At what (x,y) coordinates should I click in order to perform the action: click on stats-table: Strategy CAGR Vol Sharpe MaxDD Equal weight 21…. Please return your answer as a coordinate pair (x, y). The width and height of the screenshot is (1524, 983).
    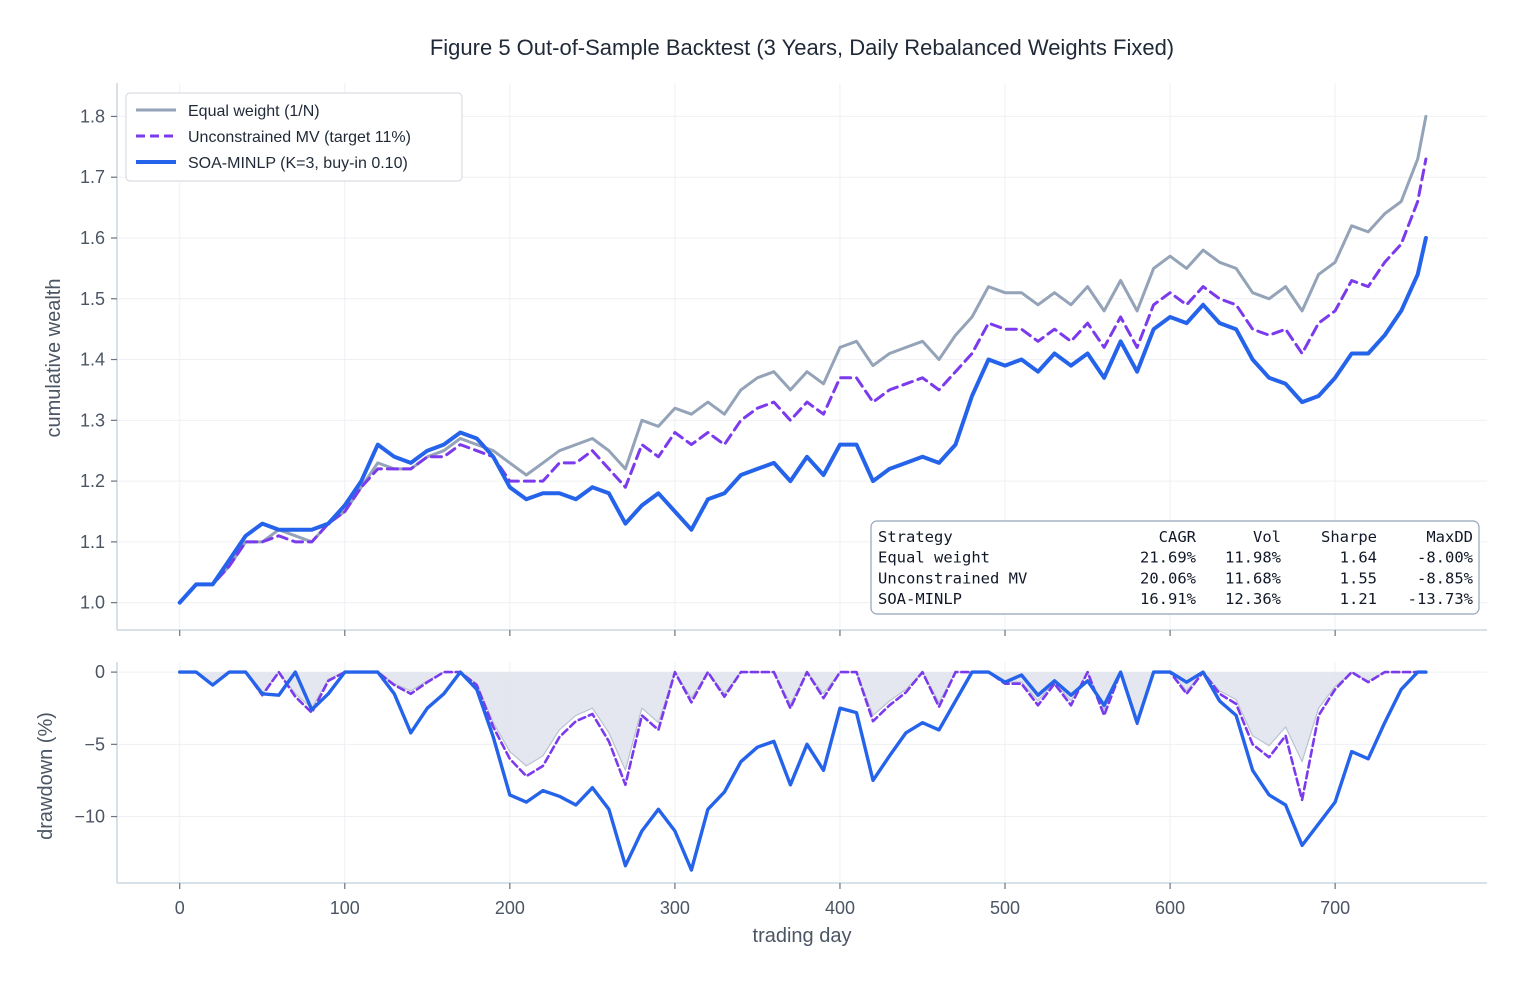
    Looking at the image, I should click on (1175, 567).